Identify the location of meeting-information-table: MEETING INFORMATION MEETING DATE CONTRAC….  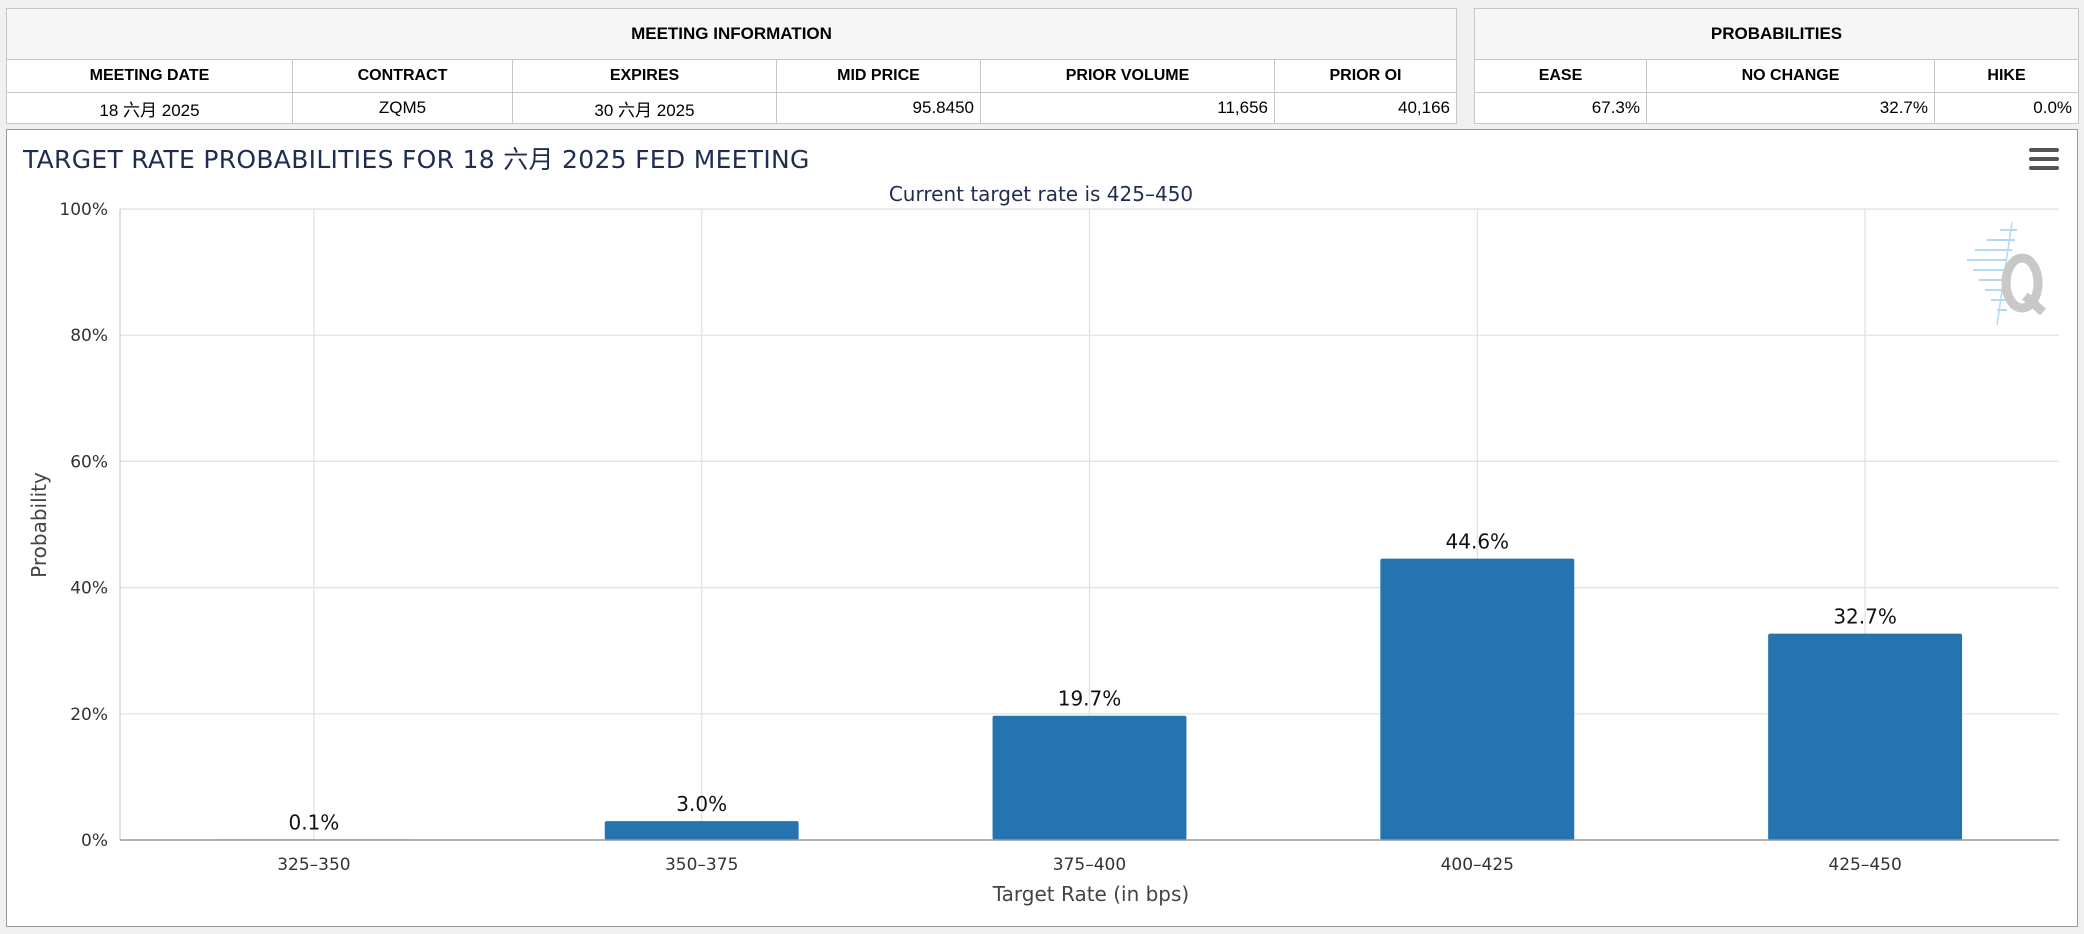
(731, 66).